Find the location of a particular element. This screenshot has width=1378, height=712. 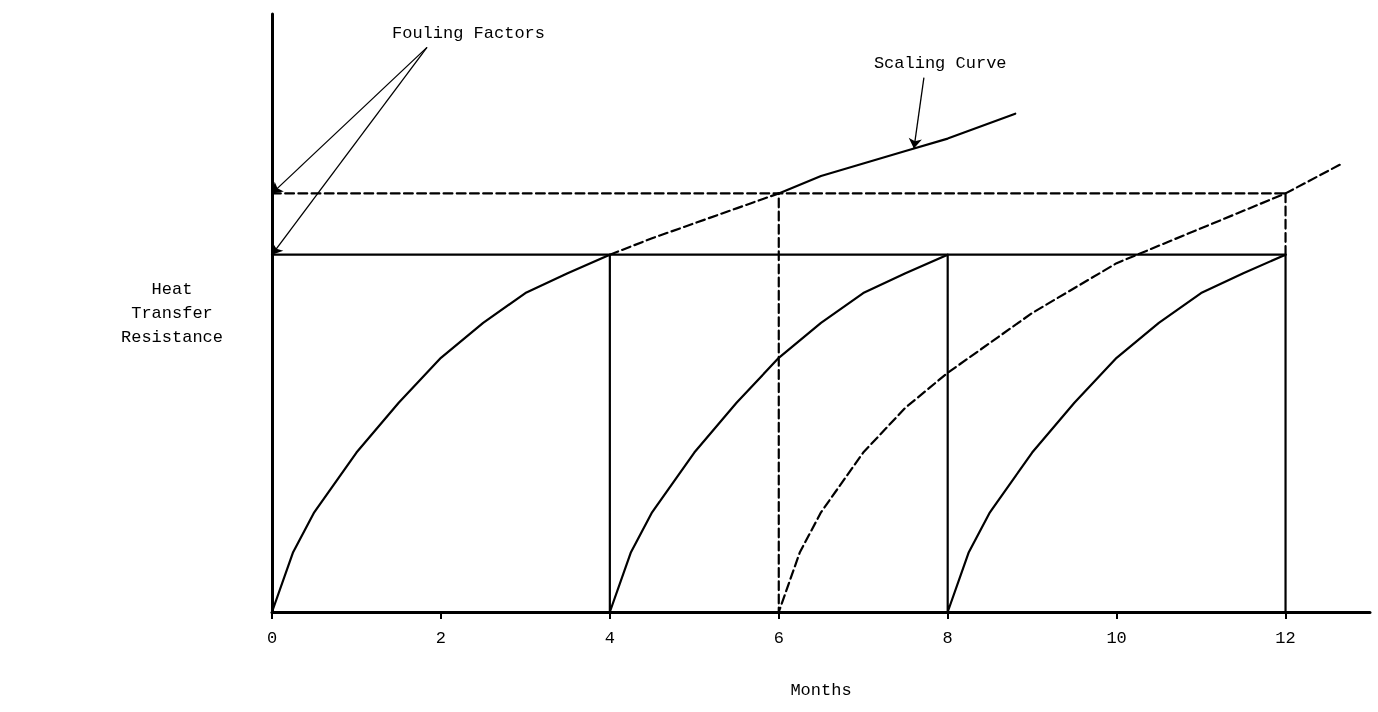

x-tick-label: 4 is located at coordinates (609, 638).